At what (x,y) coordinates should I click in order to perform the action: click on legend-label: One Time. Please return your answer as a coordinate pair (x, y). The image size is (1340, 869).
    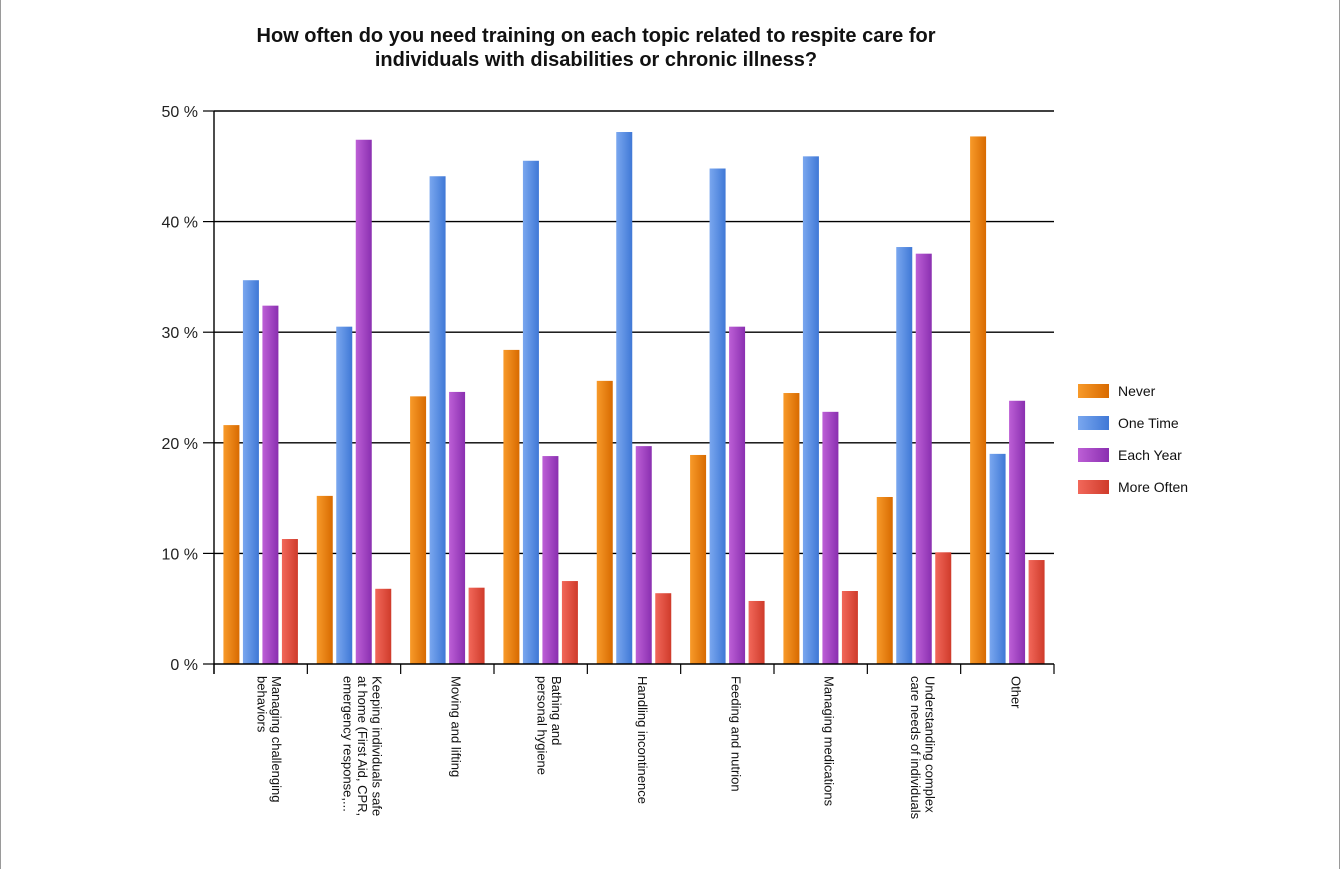
    Looking at the image, I should click on (1148, 423).